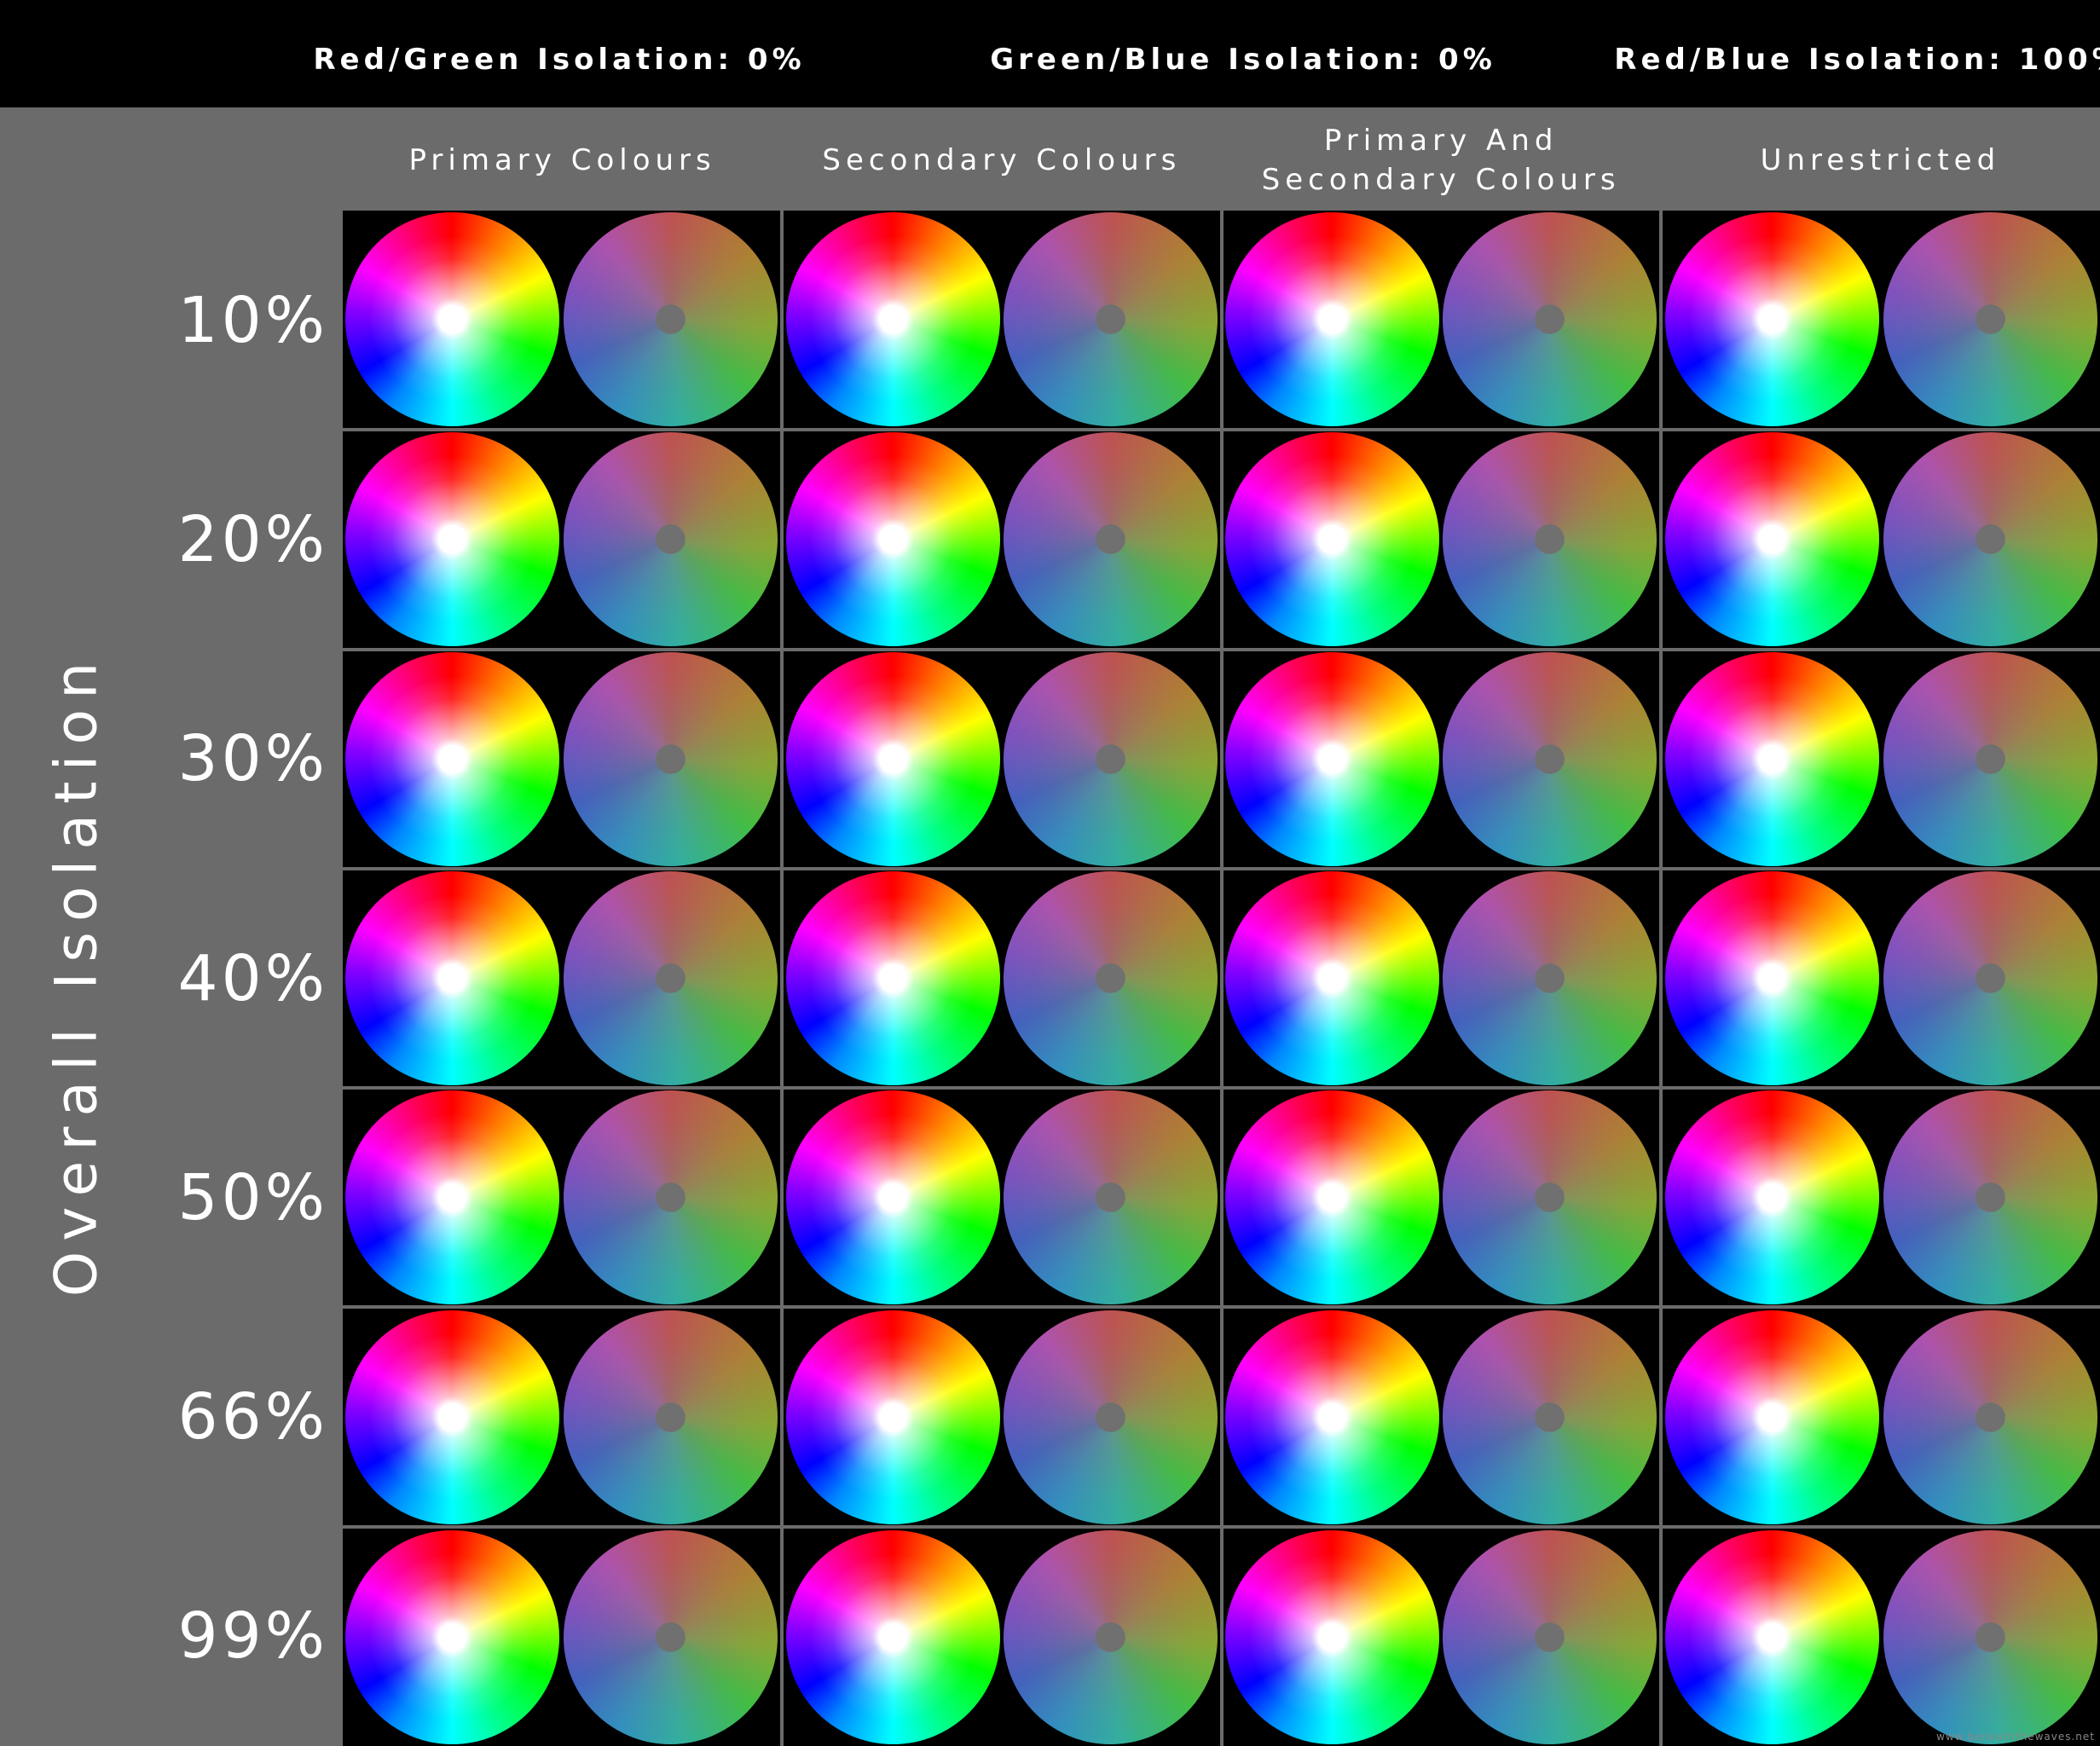  What do you see at coordinates (252, 539) in the screenshot?
I see `row-label: 20%` at bounding box center [252, 539].